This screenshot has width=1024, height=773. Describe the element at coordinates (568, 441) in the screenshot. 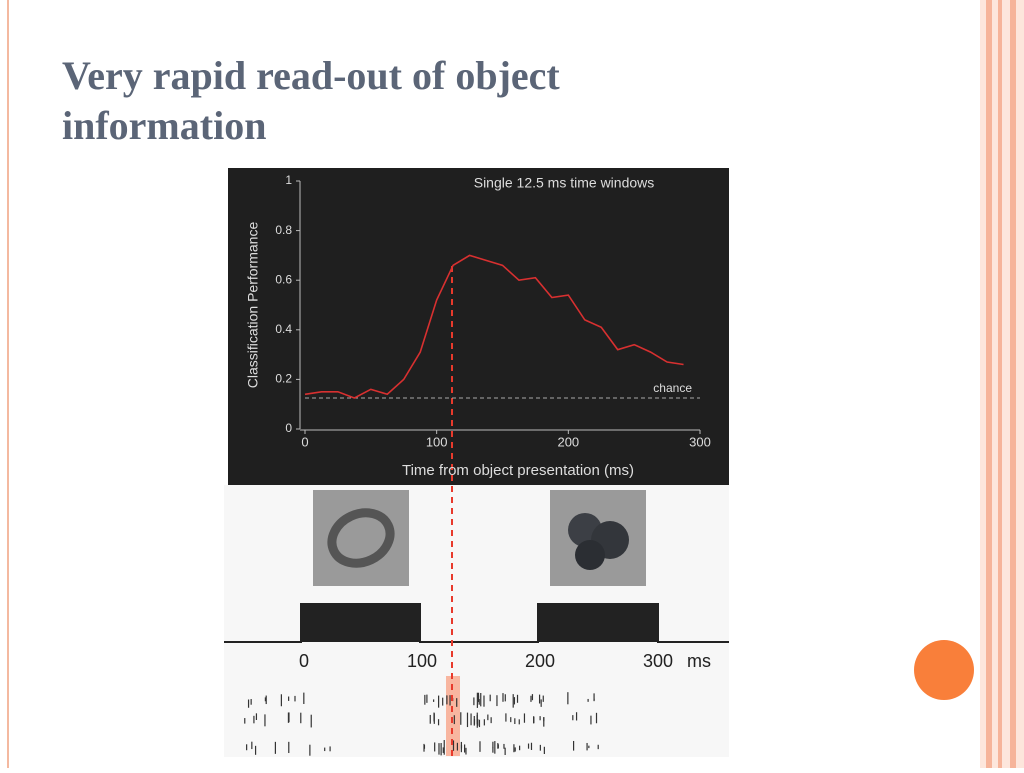

I see `x-tick-label: 200` at that location.